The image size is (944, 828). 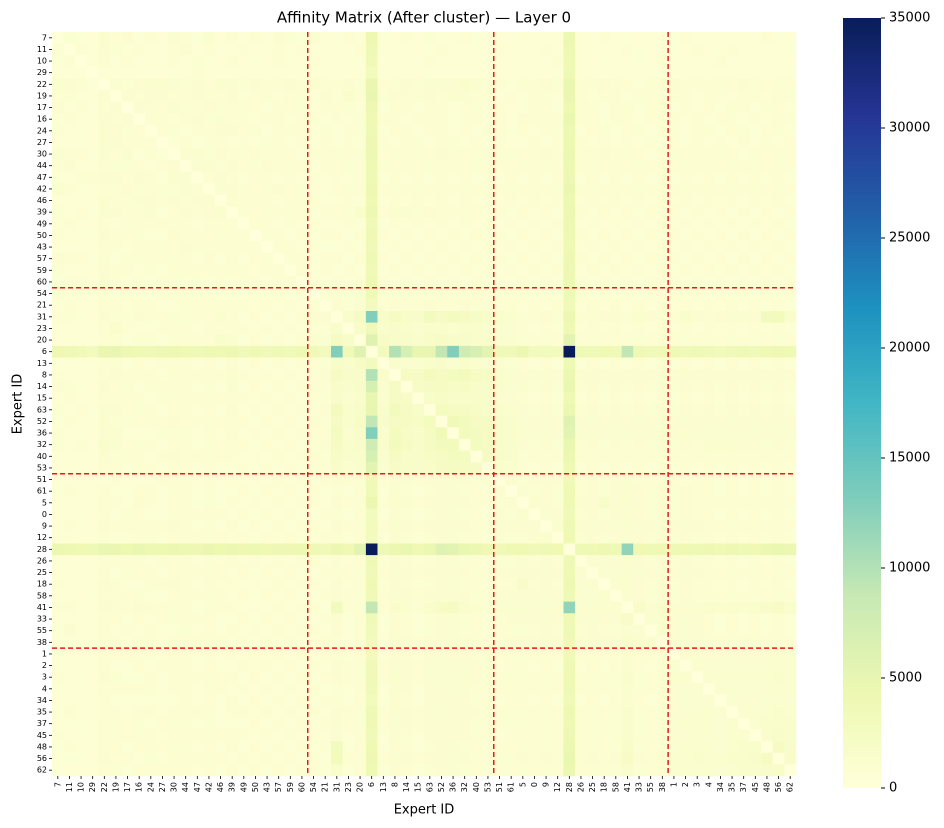 What do you see at coordinates (42, 723) in the screenshot?
I see `y-tick-label: 37` at bounding box center [42, 723].